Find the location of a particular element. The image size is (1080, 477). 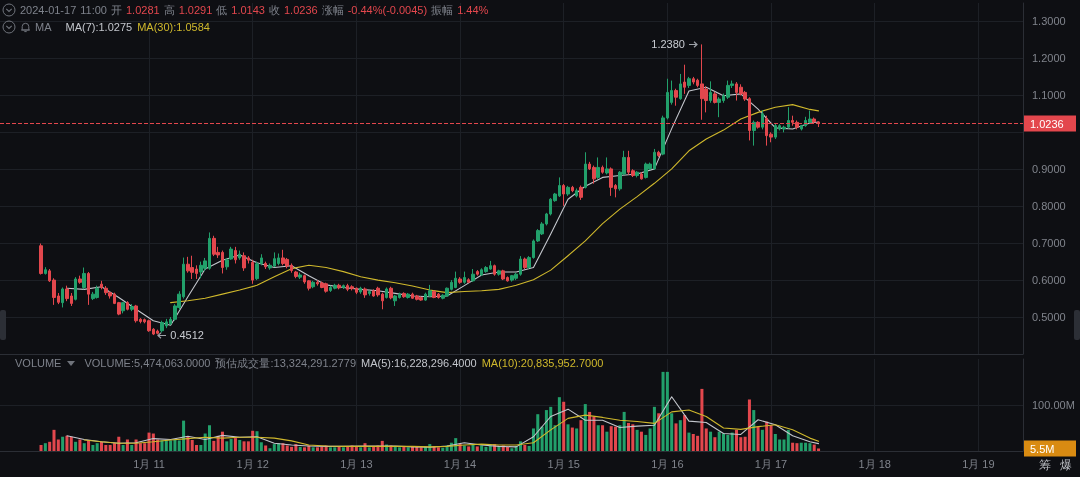

legend-title: MA is located at coordinates (43, 27).